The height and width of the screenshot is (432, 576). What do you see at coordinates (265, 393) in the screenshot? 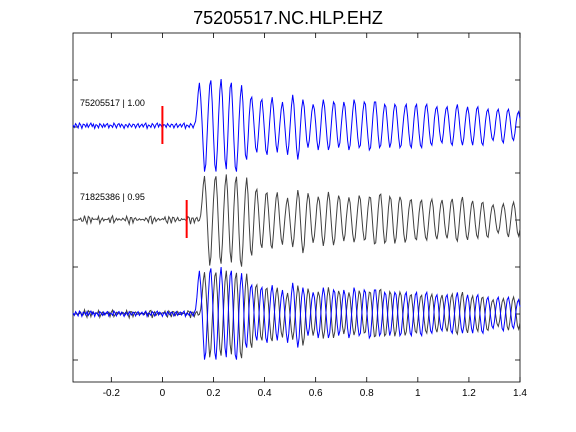
I see `x-tick-label: 0.4` at bounding box center [265, 393].